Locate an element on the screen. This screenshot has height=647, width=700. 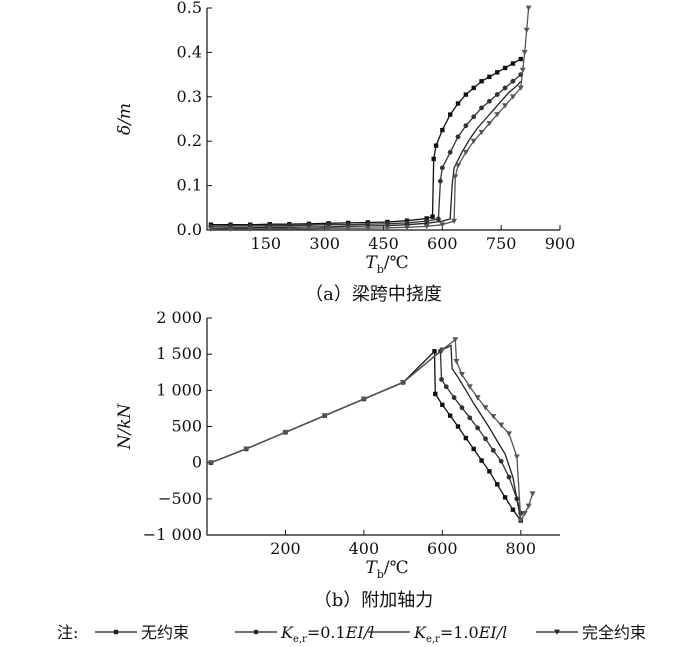
chart-caption: （b）附加轴力 is located at coordinates (374, 600).